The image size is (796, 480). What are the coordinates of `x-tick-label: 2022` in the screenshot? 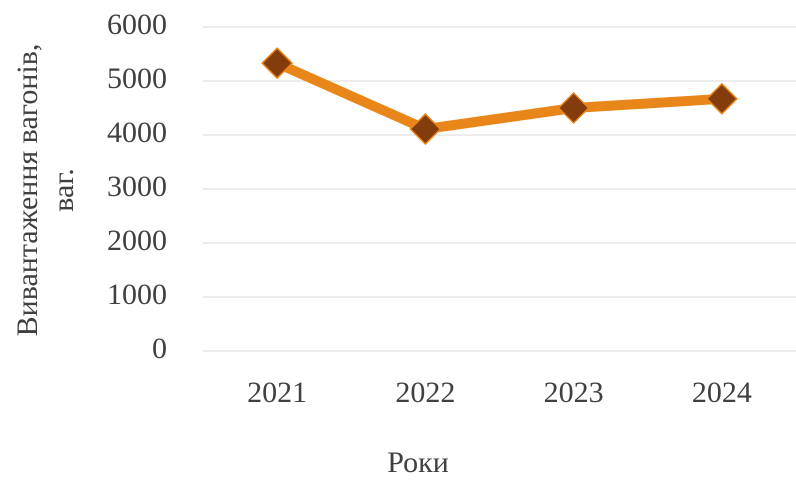 It's located at (425, 392).